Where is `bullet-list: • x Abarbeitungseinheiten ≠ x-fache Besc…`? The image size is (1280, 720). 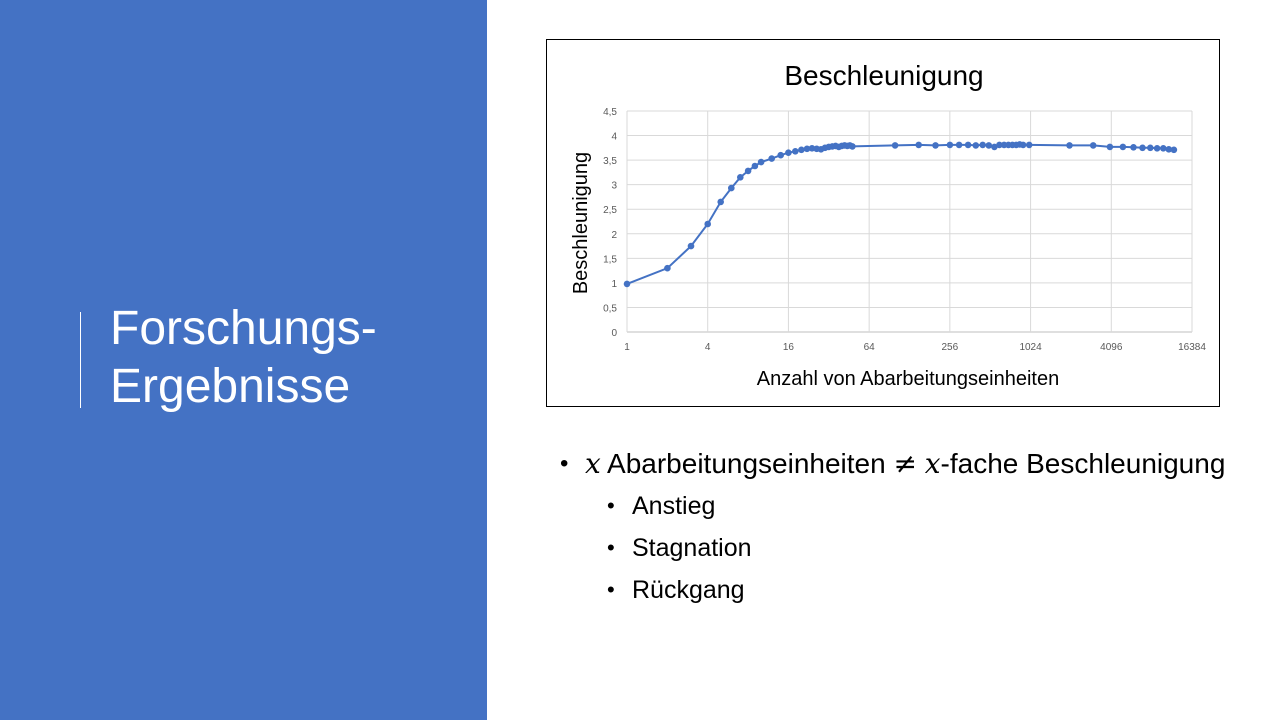 bullet-list: • x Abarbeitungseinheiten ≠ x-fache Besc… is located at coordinates (905, 530).